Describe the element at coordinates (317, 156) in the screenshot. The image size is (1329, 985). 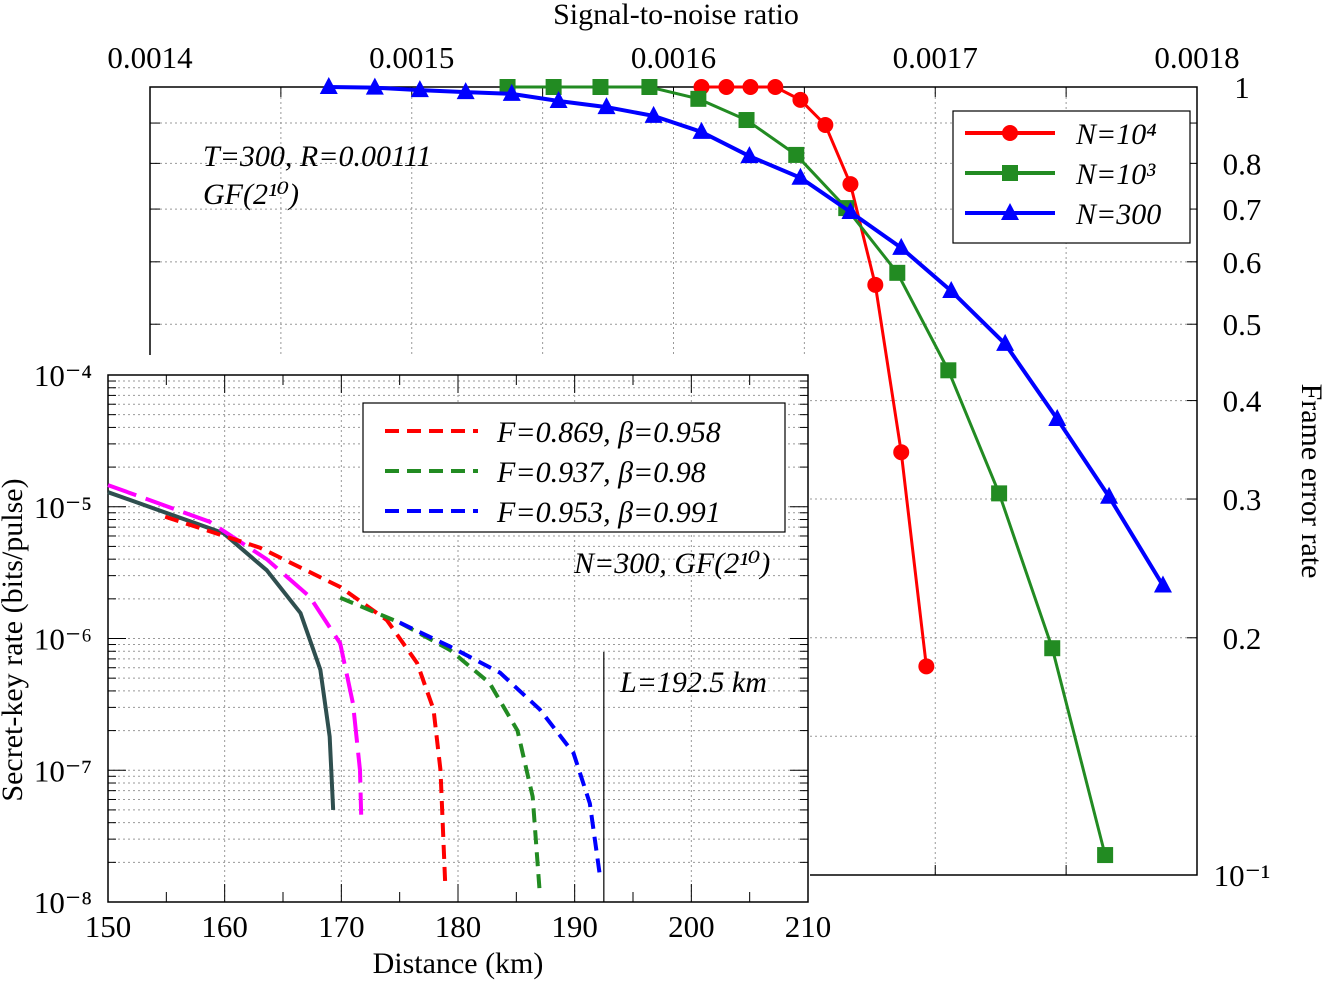
I see `annotation: T=300, R=0.00111` at that location.